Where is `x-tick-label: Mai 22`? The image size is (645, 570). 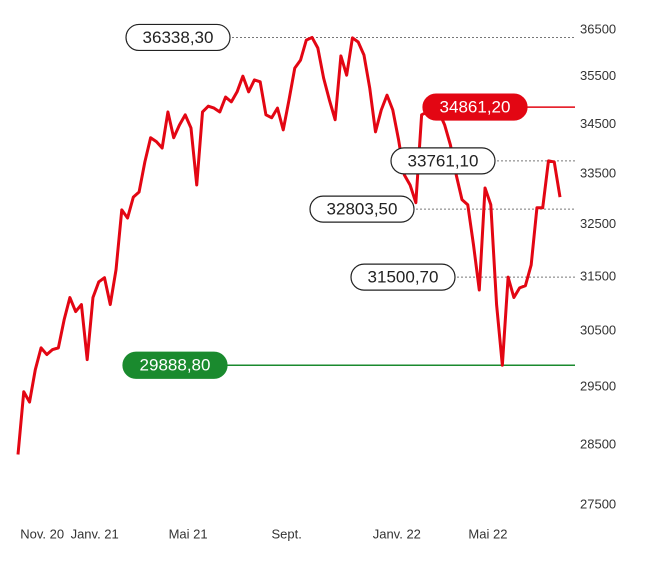
x-tick-label: Mai 22 is located at coordinates (487, 533).